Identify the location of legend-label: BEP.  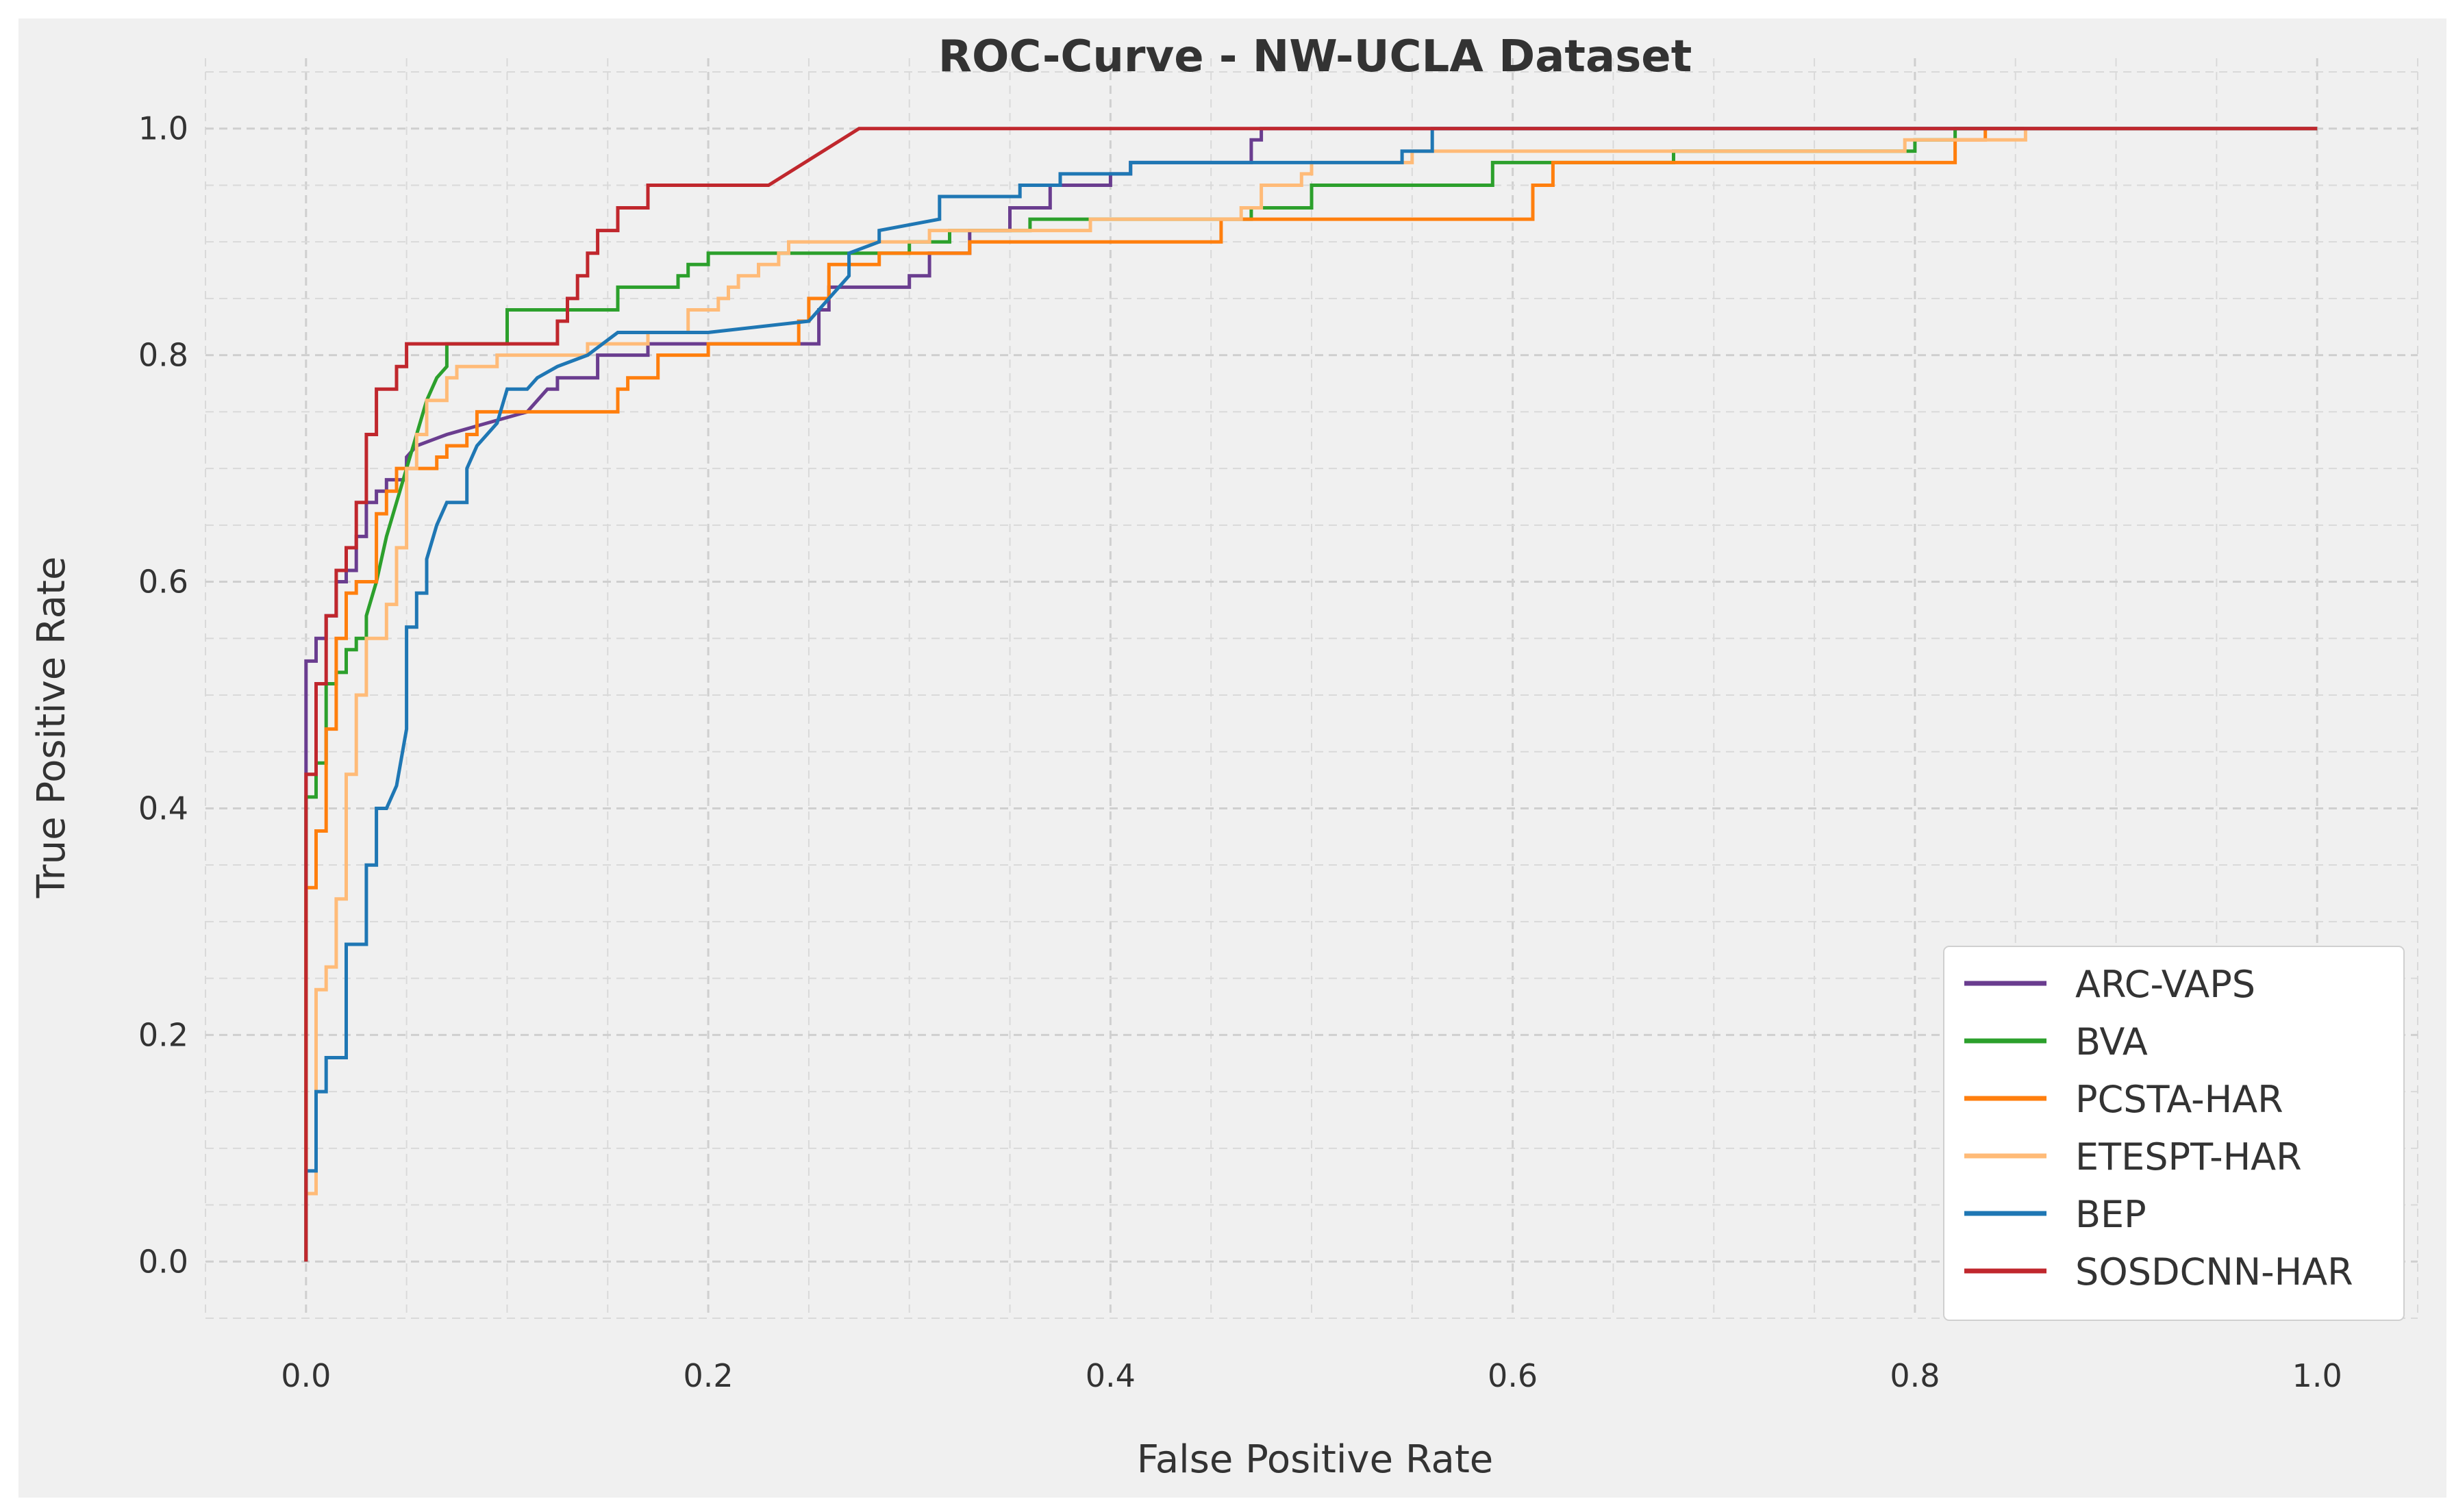
(2111, 1214).